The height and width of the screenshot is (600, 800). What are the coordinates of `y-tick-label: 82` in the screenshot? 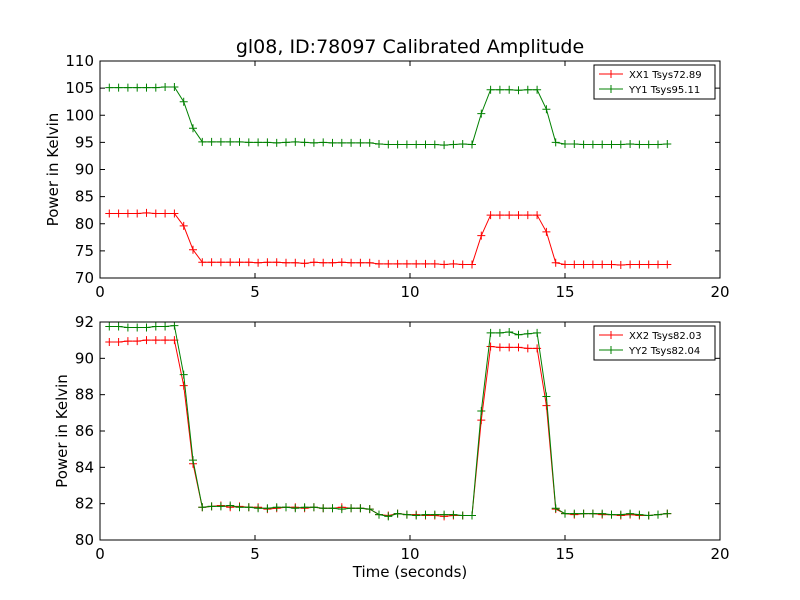 It's located at (84, 504).